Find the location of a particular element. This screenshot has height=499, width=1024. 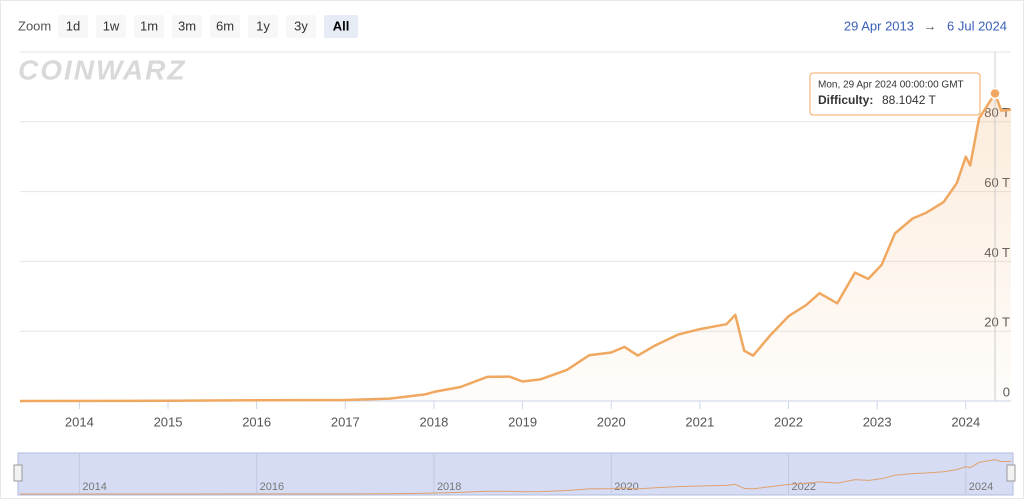

zoom-button-label: 3y is located at coordinates (301, 25).